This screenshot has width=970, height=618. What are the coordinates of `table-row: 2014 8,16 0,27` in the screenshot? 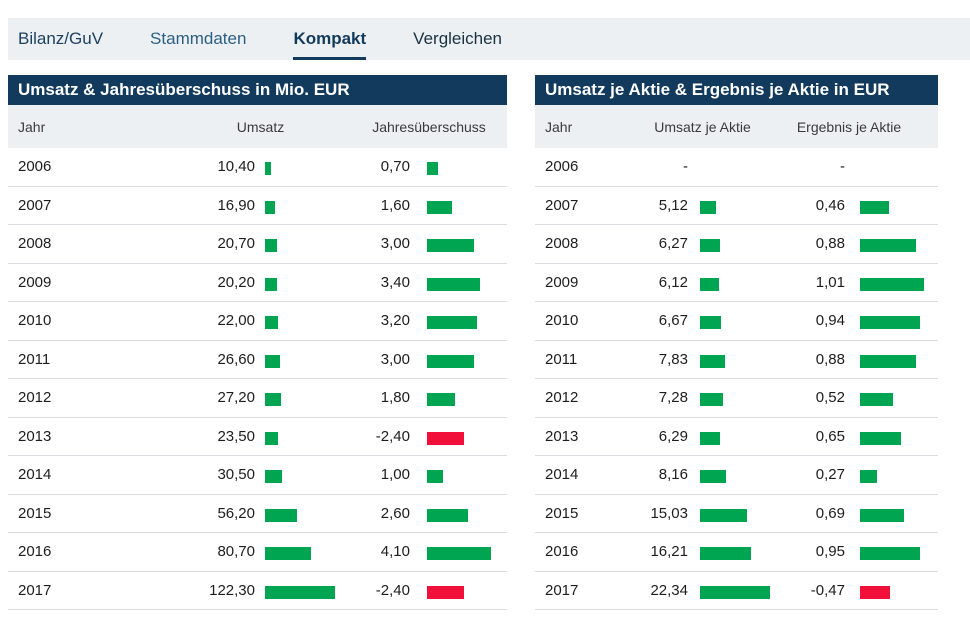 It's located at (736, 475).